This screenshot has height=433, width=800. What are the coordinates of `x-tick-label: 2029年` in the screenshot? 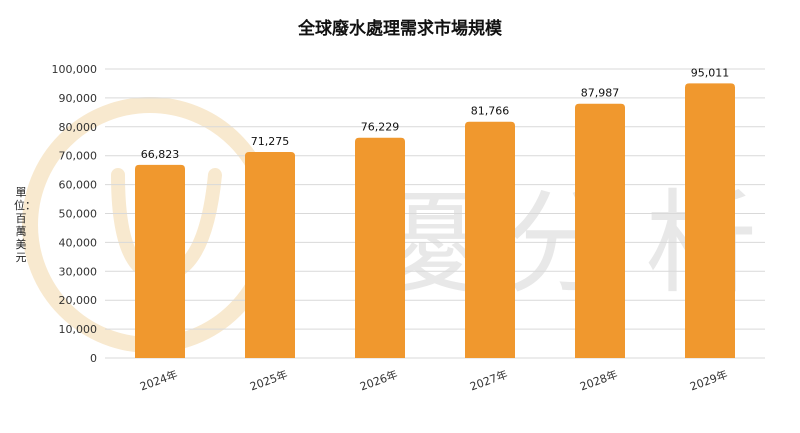 It's located at (708, 380).